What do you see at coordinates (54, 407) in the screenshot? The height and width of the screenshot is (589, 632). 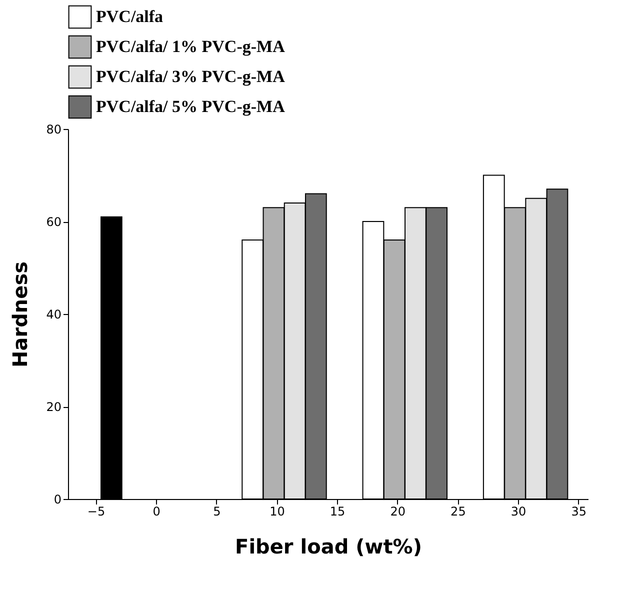 I see `y-tick-label: 20` at bounding box center [54, 407].